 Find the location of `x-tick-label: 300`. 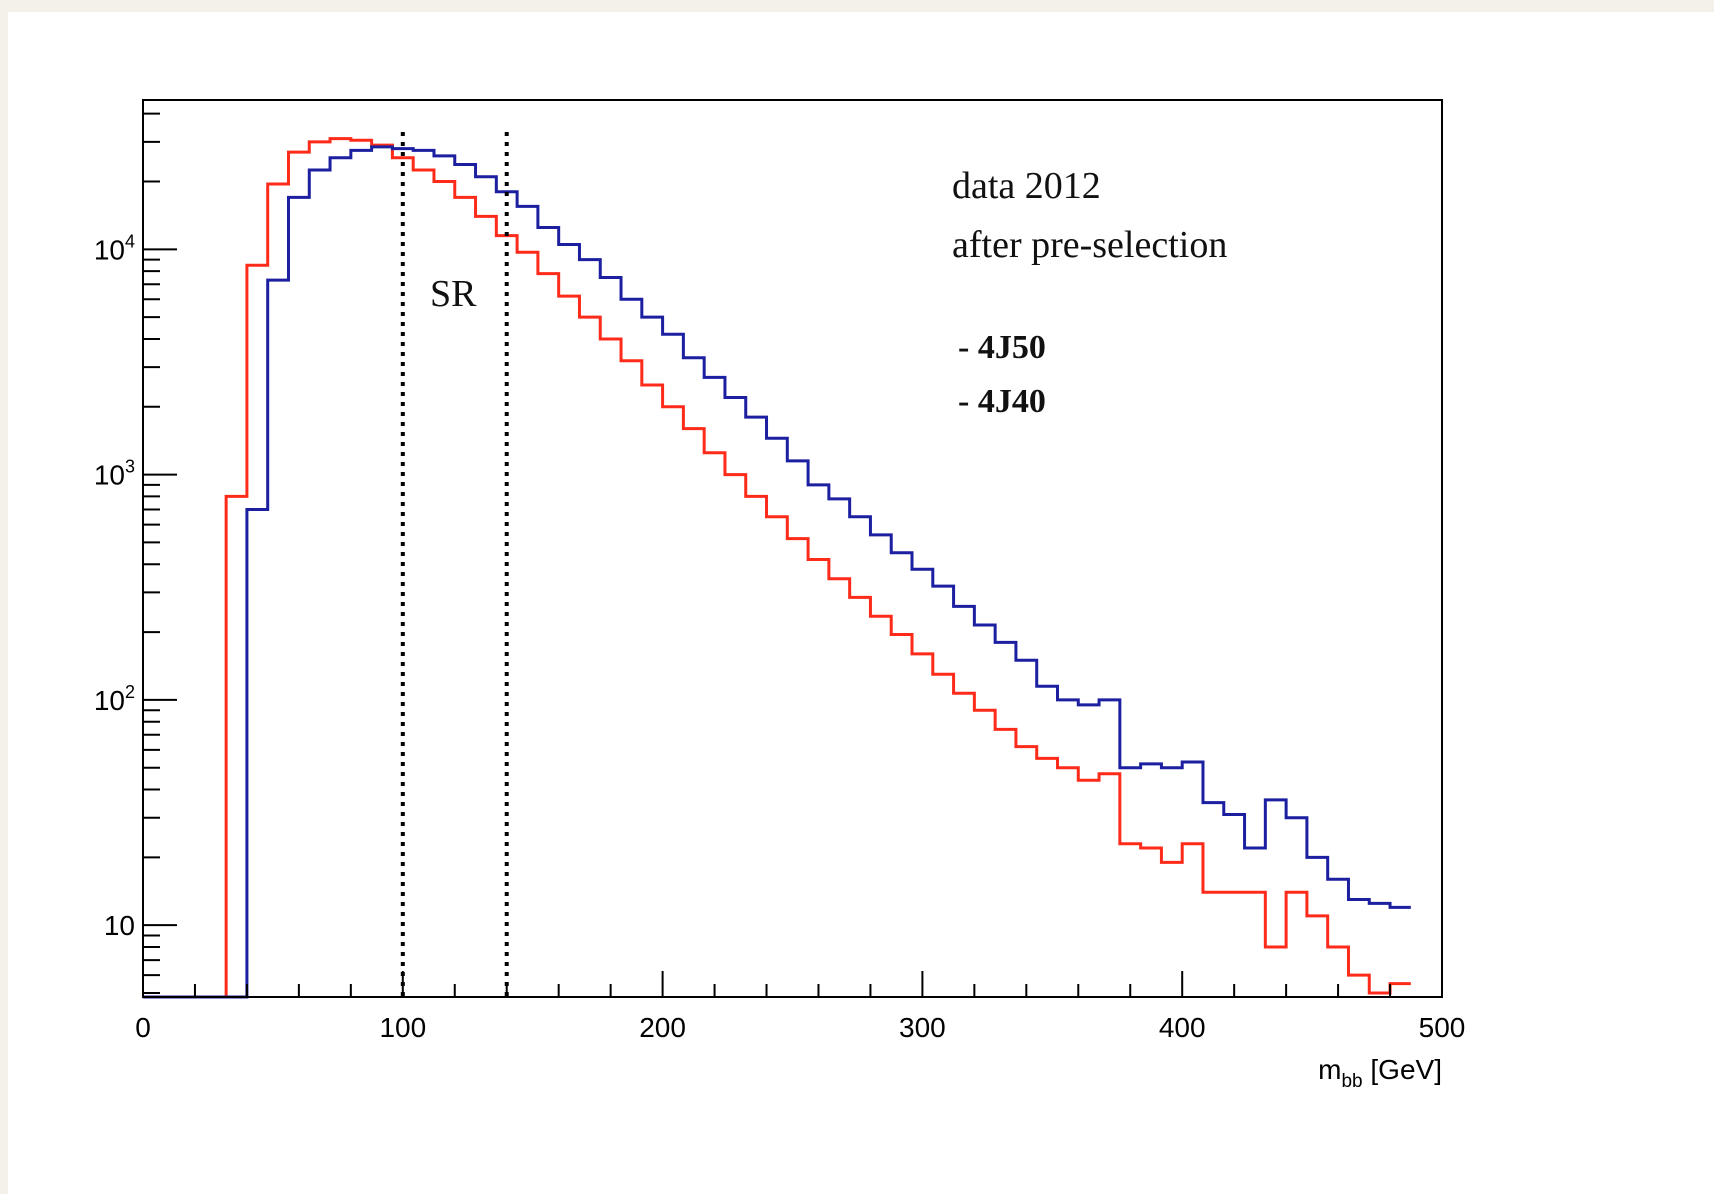

x-tick-label: 300 is located at coordinates (922, 1027).